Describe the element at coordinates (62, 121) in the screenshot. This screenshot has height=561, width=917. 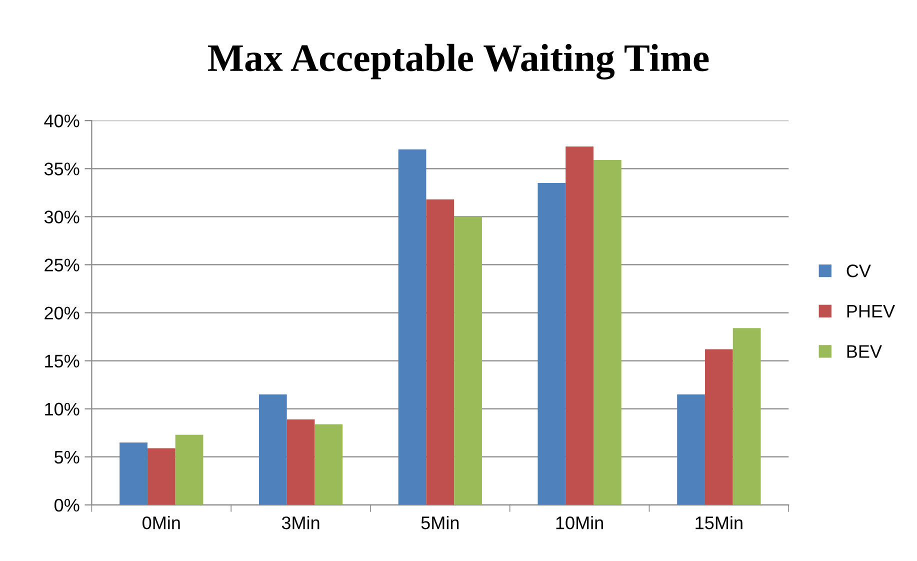
I see `y-tick-label: 40%` at that location.